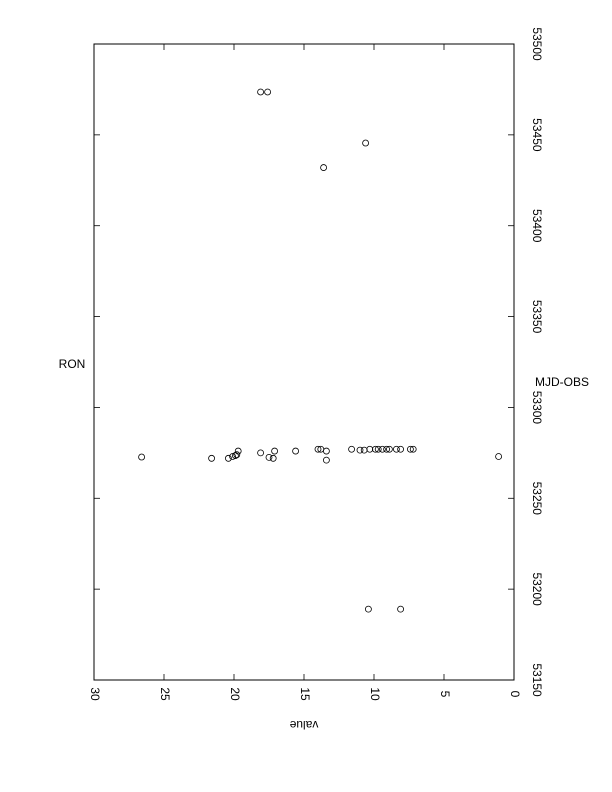 Image resolution: width=612 pixels, height=792 pixels. I want to click on x-tick-label: 53400, so click(537, 226).